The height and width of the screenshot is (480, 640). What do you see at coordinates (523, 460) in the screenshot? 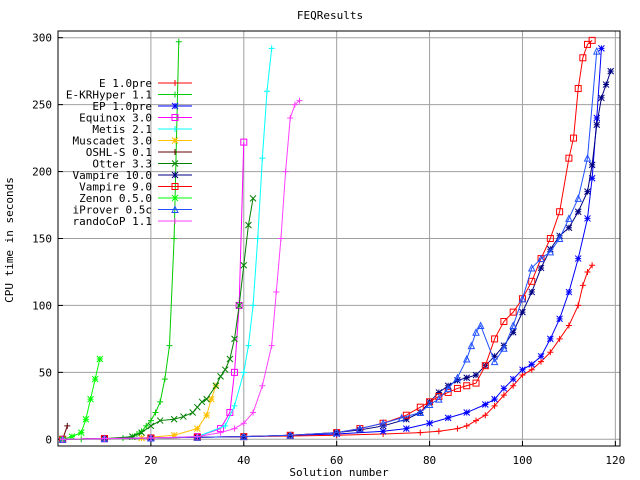
I see `x-tick-label: 100` at bounding box center [523, 460].